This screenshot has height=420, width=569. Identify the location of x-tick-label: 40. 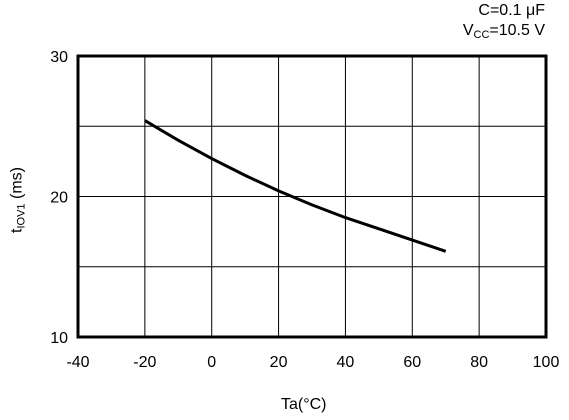
(346, 362).